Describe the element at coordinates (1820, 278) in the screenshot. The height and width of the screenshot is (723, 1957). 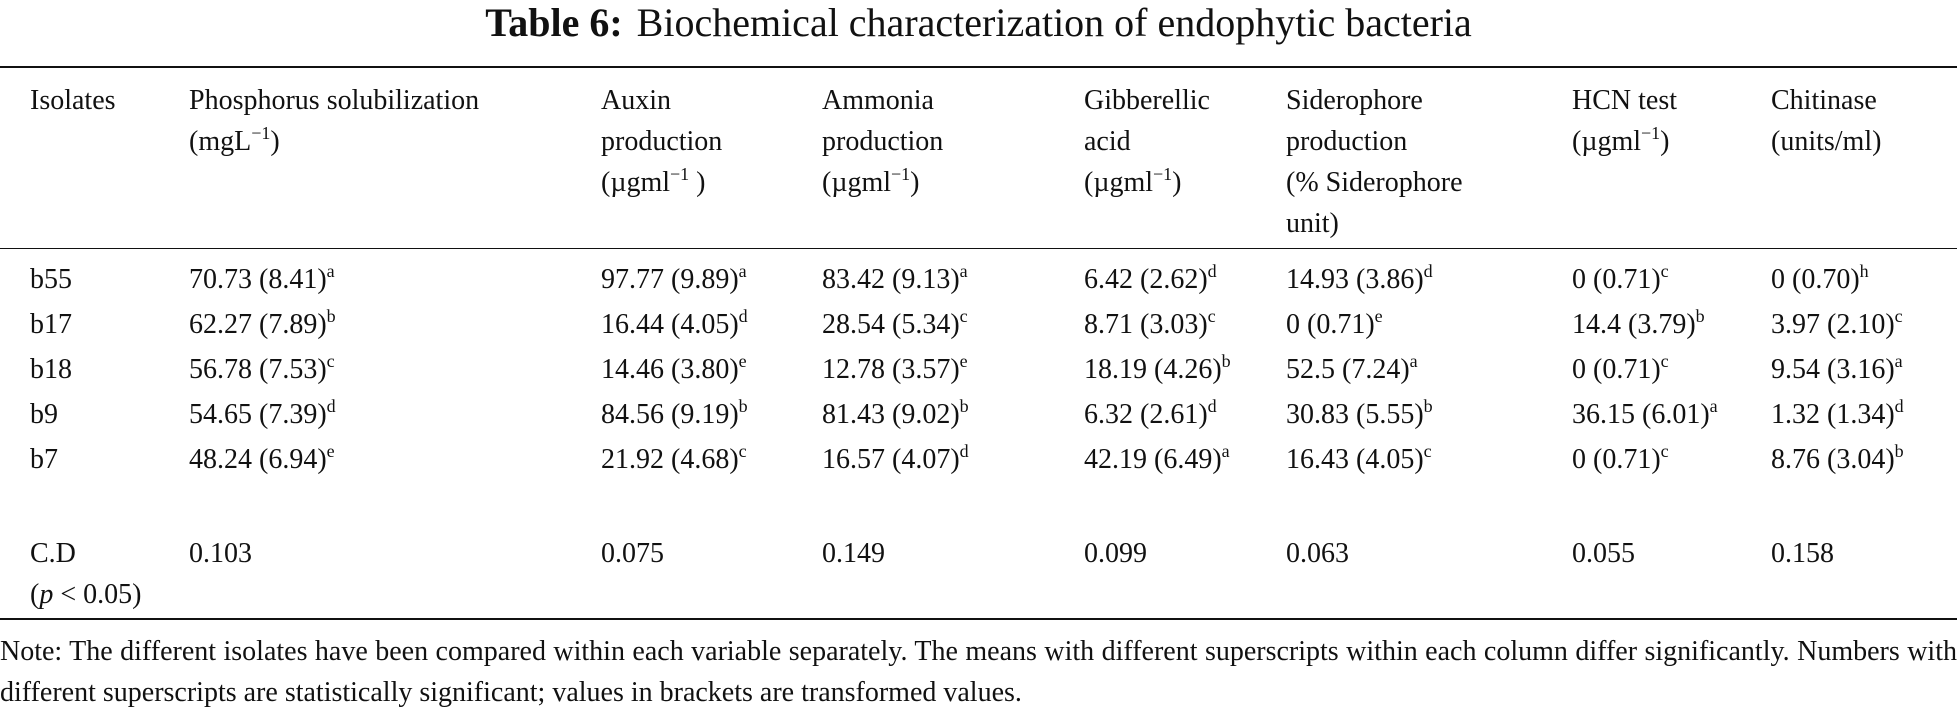
I see `table-cell: 0 (0.70)h` at that location.